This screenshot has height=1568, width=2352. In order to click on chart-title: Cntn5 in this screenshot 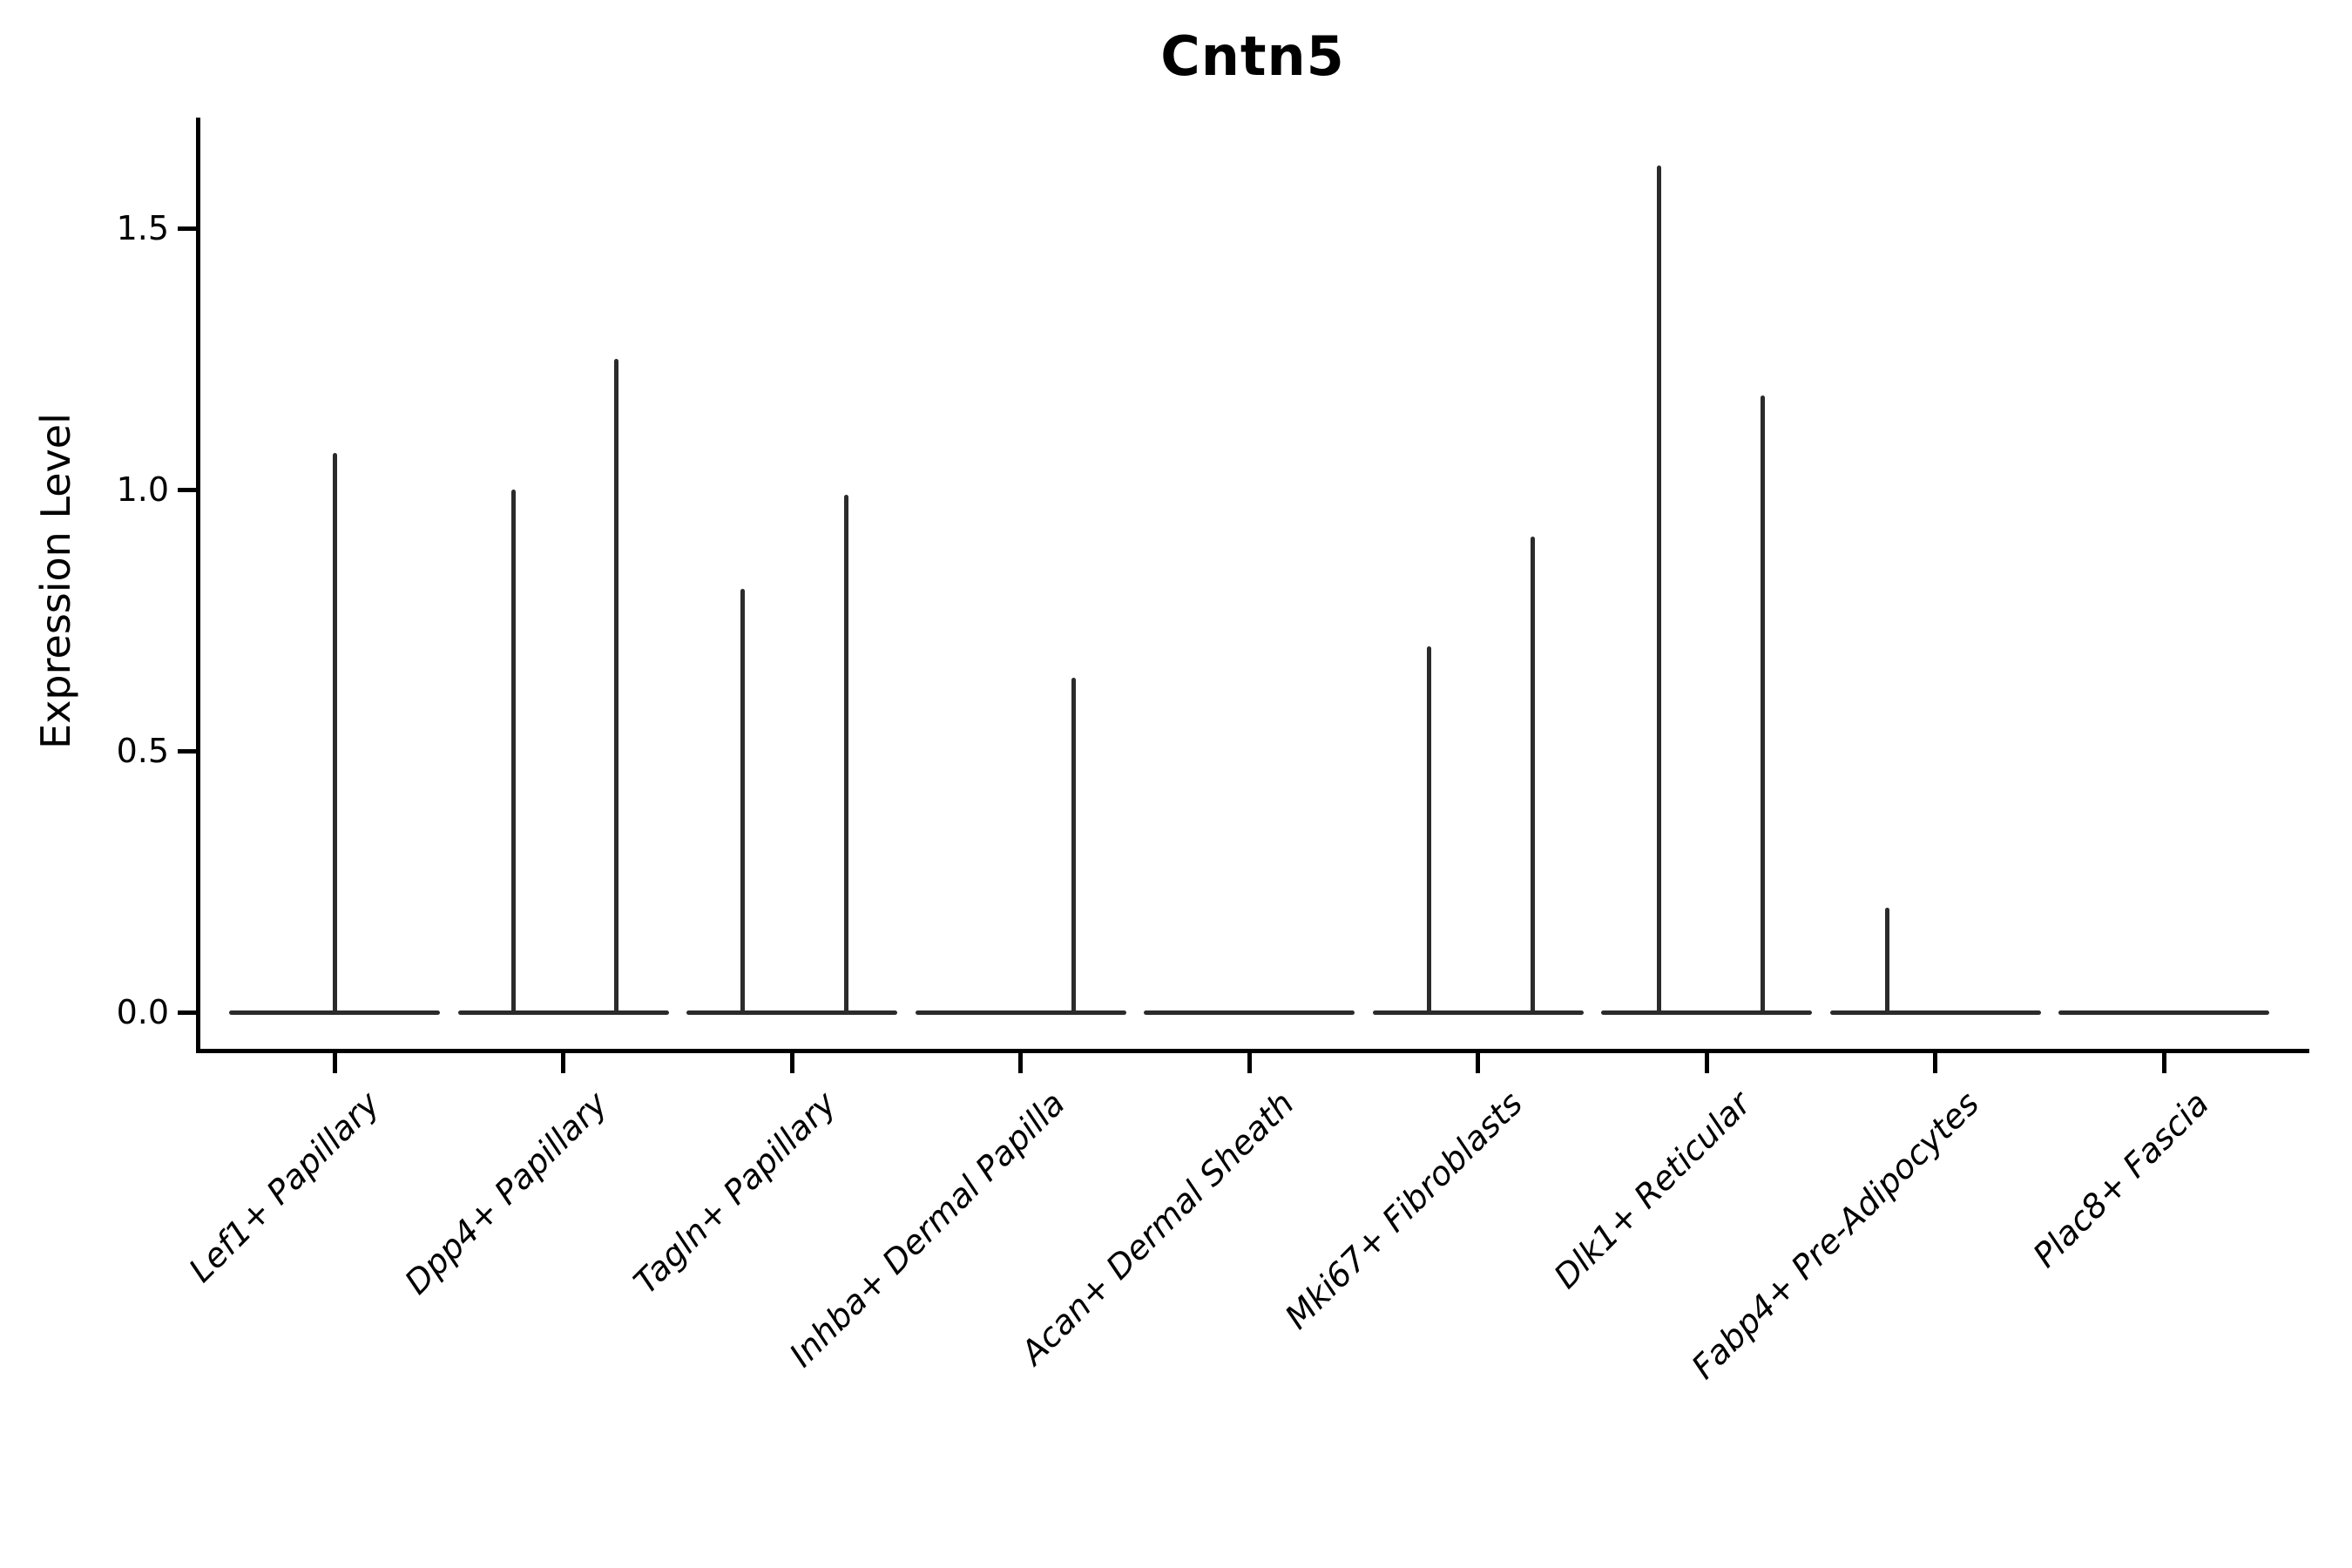, I will do `click(1252, 56)`.